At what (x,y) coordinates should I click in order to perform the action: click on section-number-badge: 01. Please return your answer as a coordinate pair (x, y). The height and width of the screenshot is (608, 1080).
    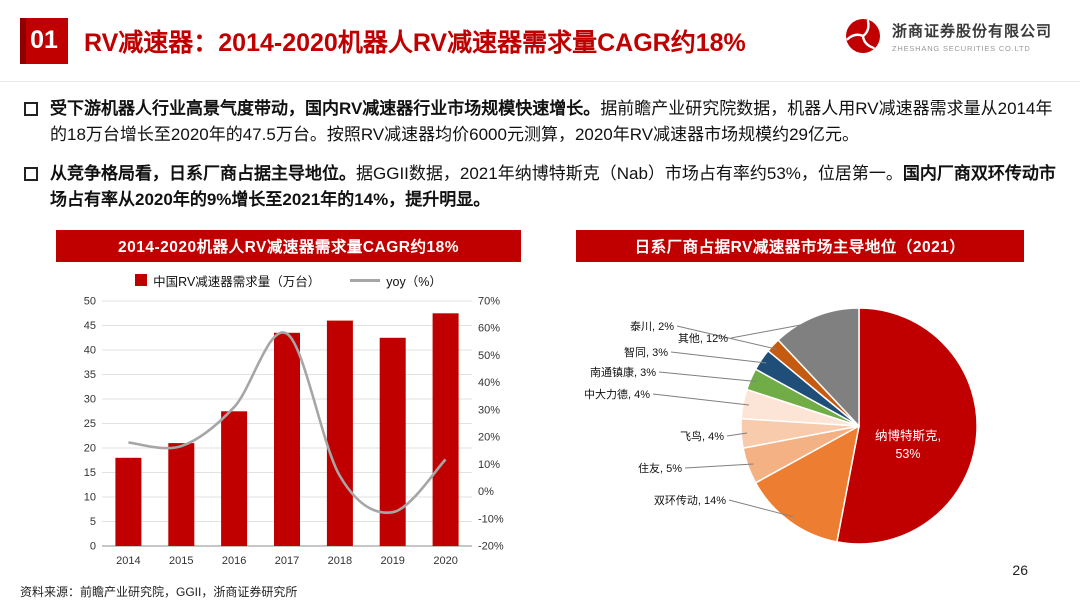
    Looking at the image, I should click on (44, 40).